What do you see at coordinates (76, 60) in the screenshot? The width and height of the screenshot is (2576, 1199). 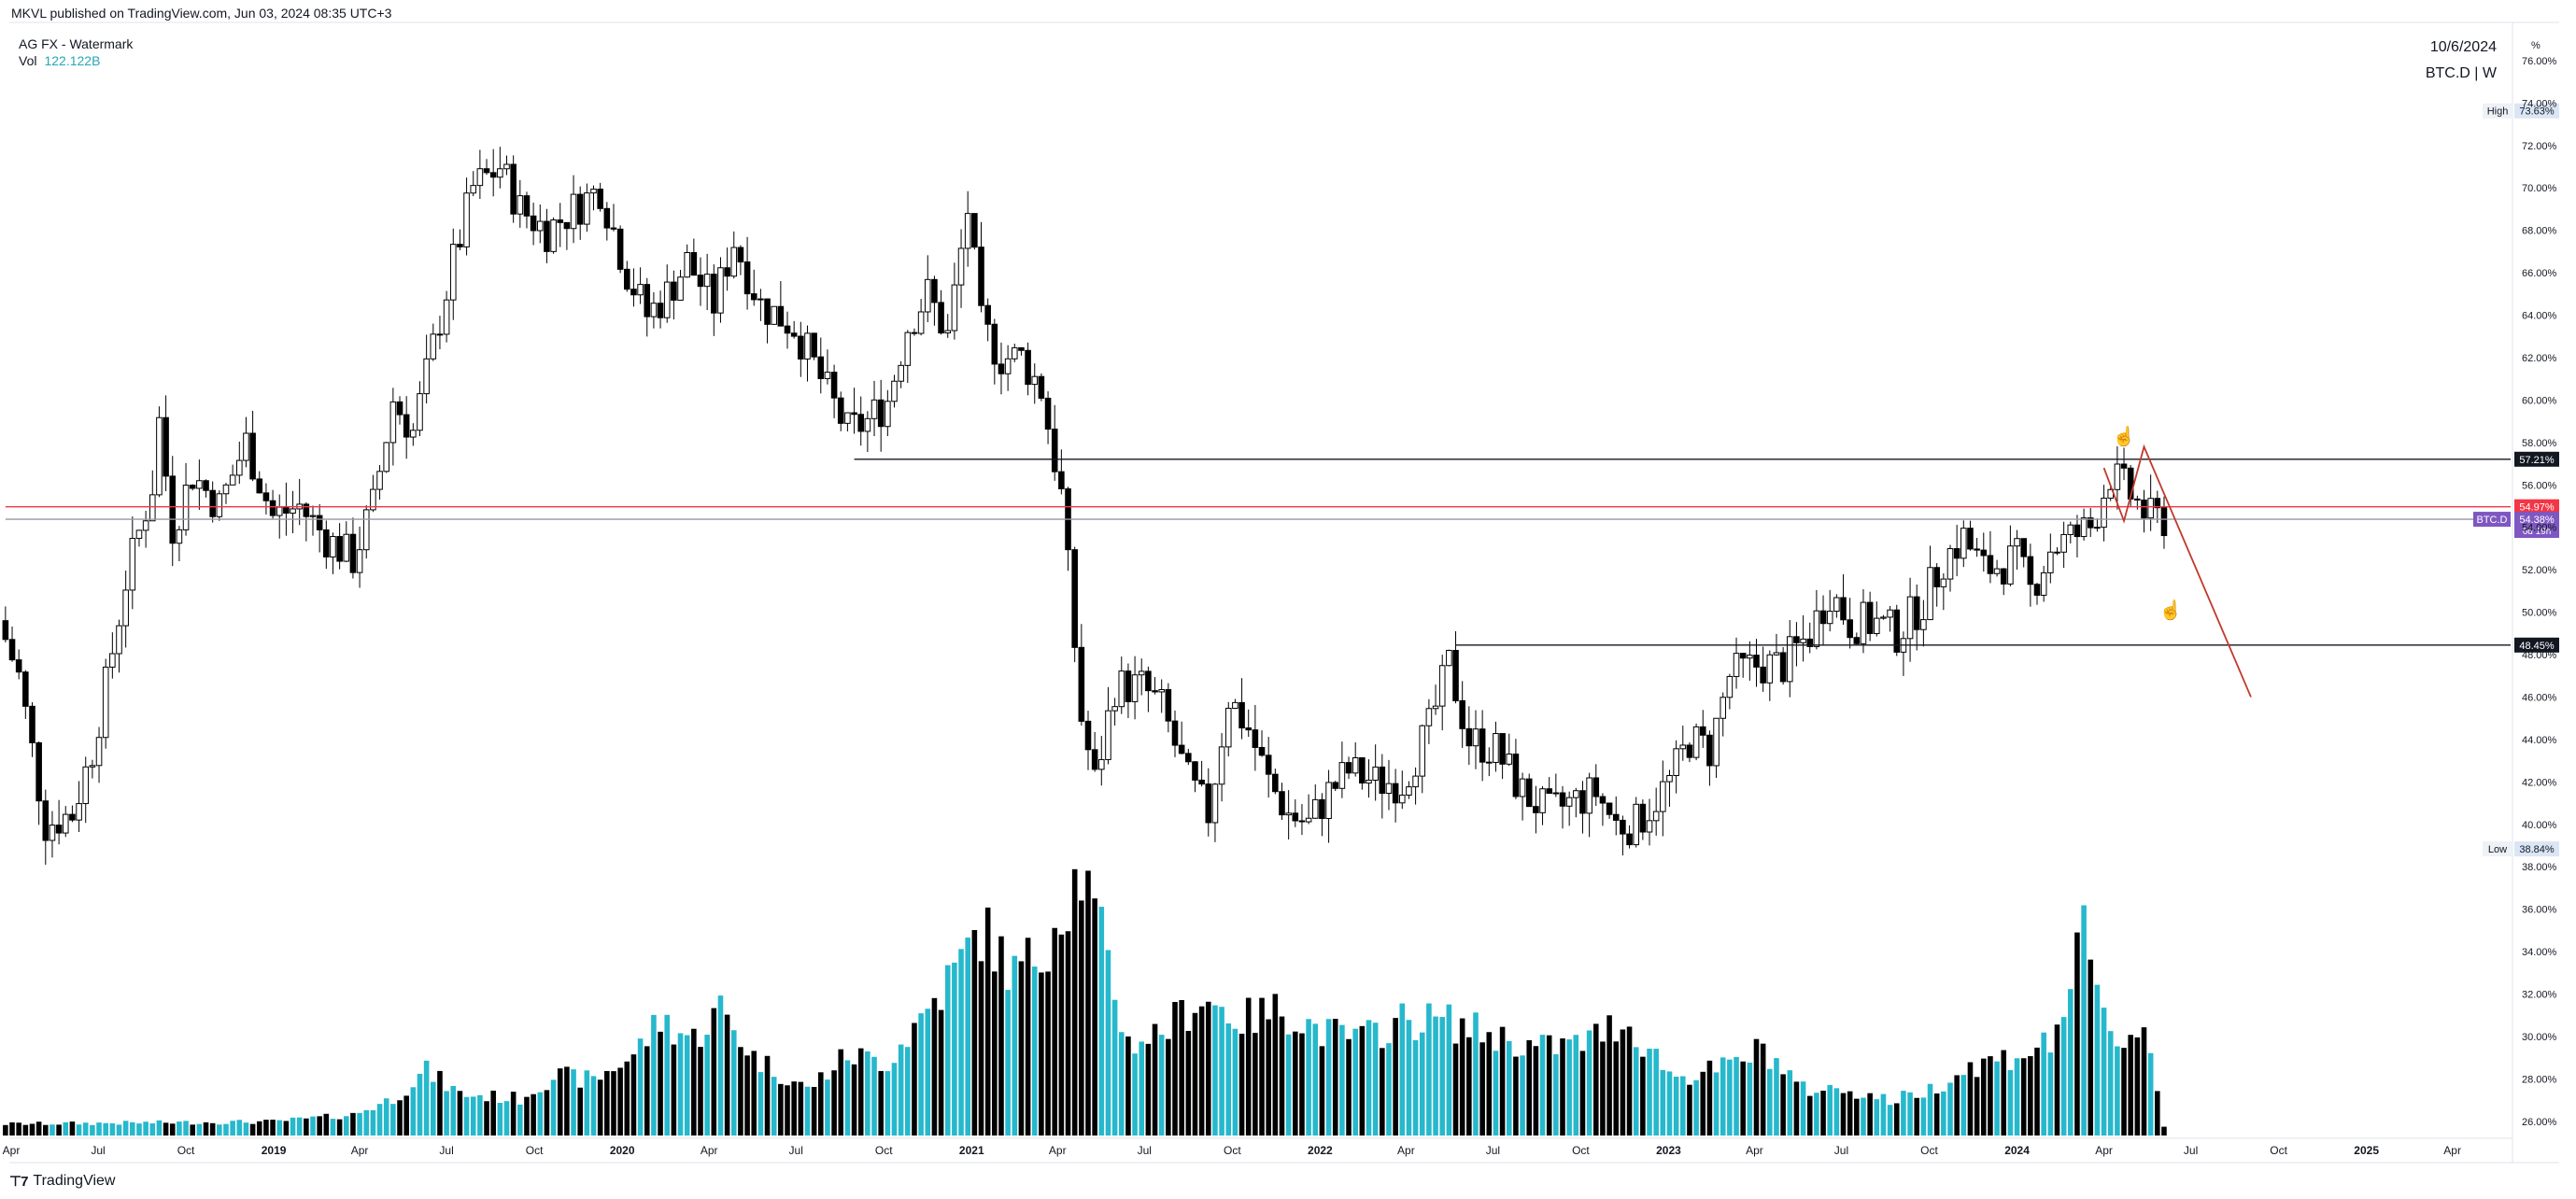 I see `volume-legend: Vol 122.122B` at bounding box center [76, 60].